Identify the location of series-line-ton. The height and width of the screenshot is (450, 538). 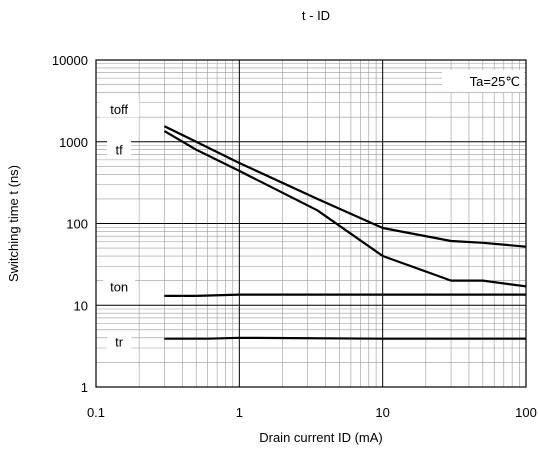
(345, 295).